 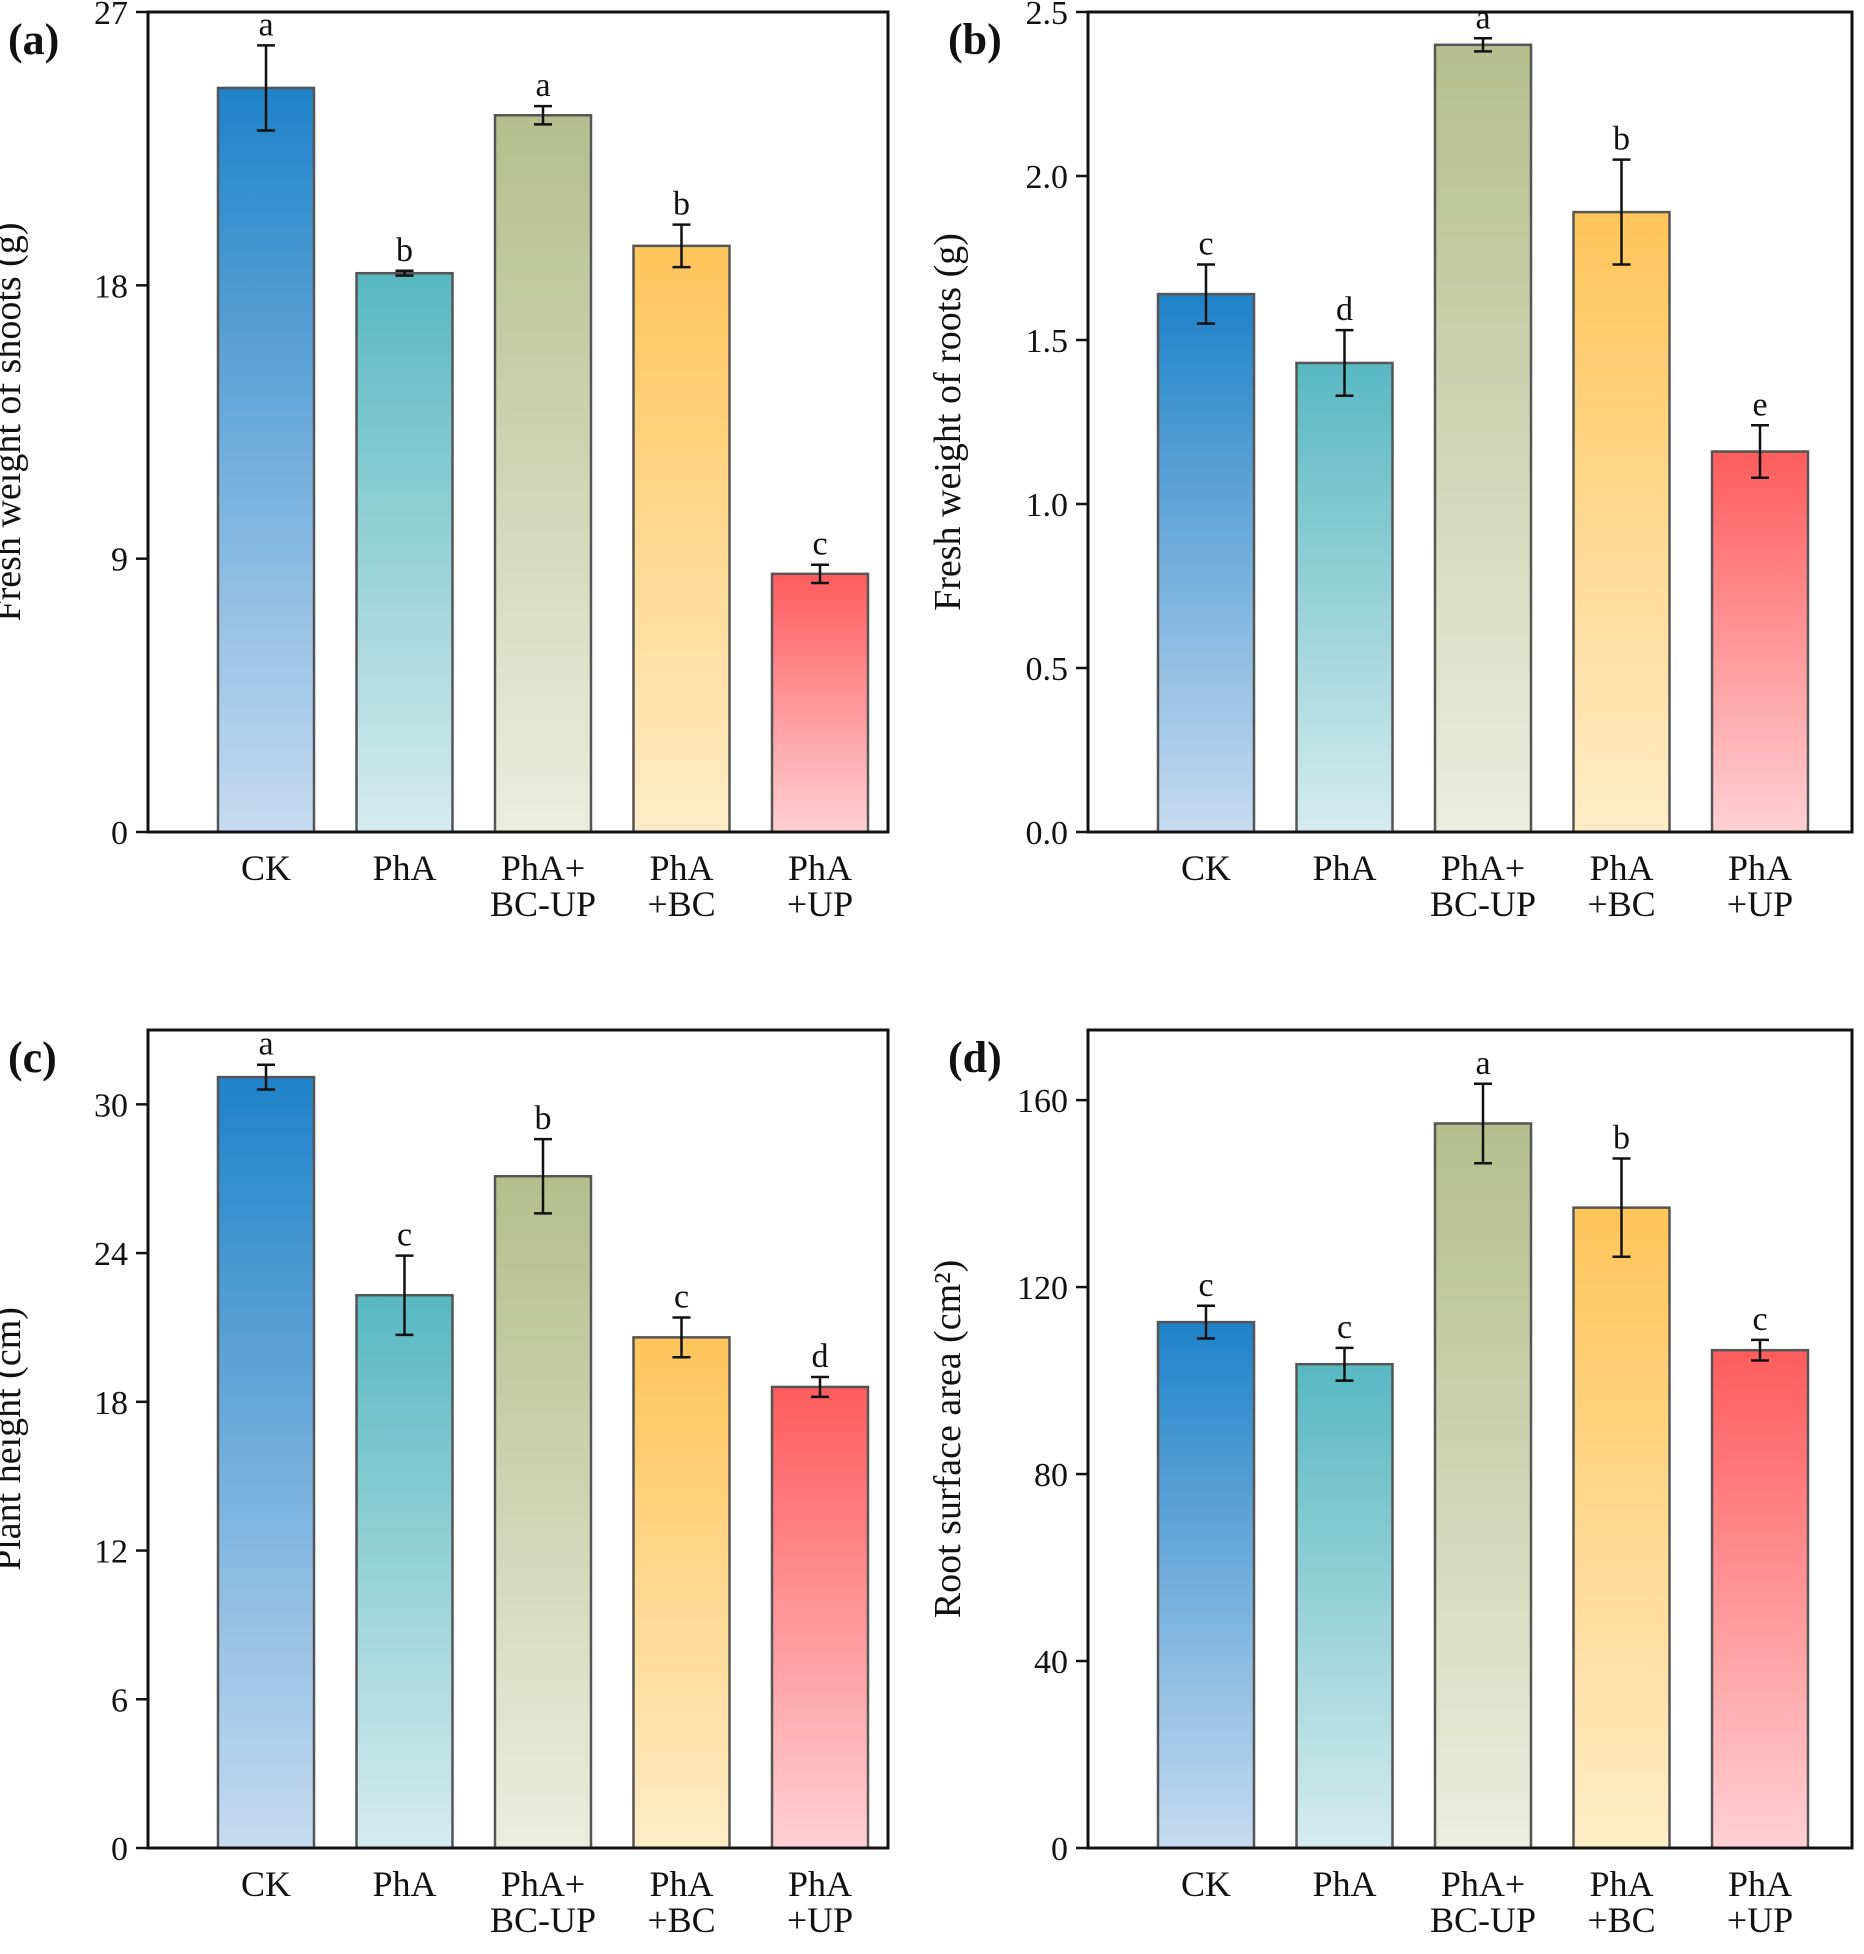 I want to click on y-axis-title: Fresh weight of roots (g), so click(x=948, y=422).